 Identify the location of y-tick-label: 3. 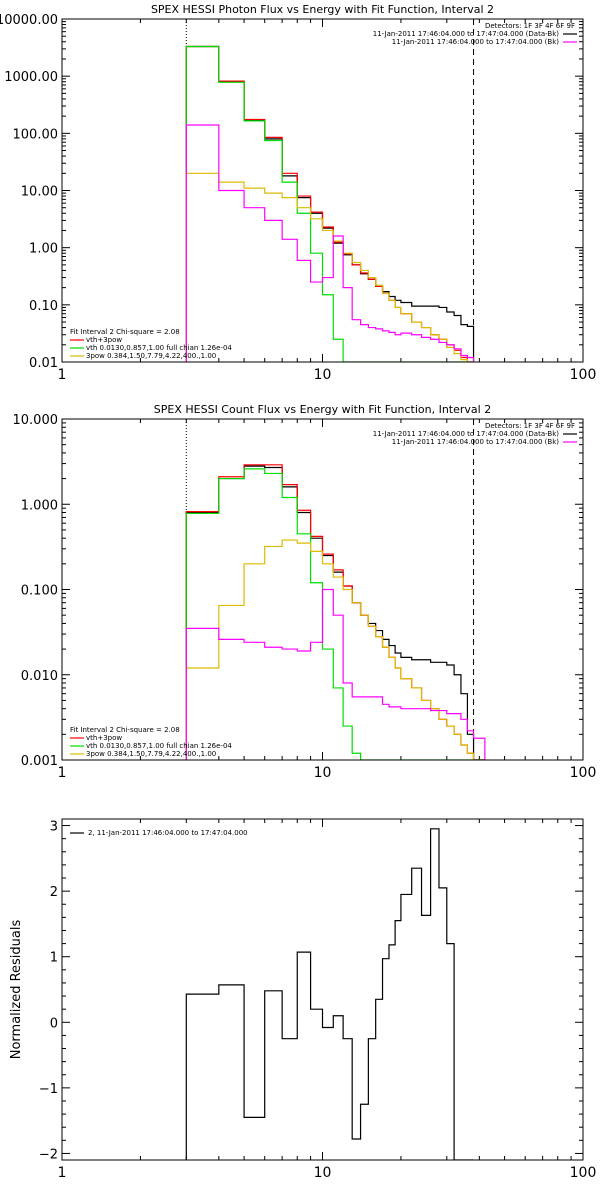
(54, 827).